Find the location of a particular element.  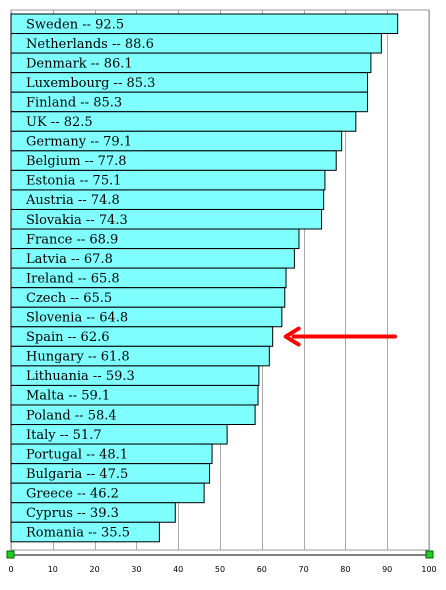

x-tick-label: 30 is located at coordinates (136, 569).